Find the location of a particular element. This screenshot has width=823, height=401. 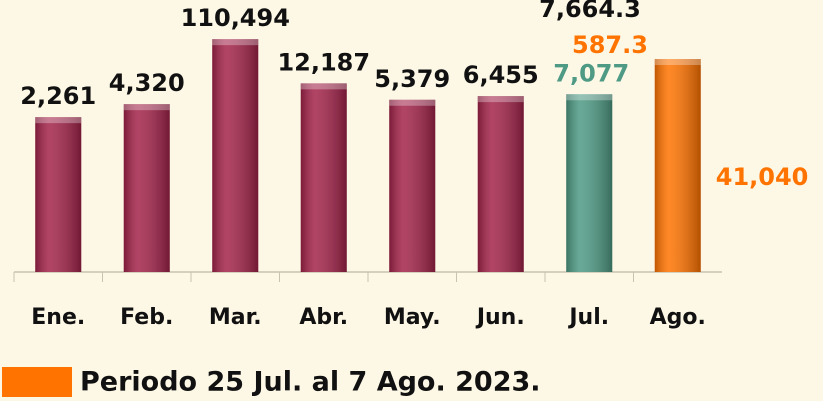

value-label: 4,320 is located at coordinates (147, 83).